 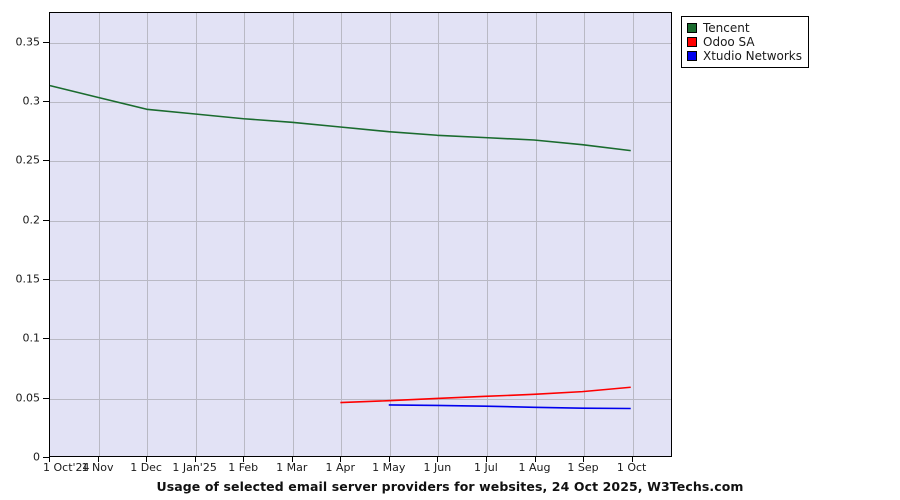 I want to click on x-axis-tick-label: 1 Nov, so click(x=97, y=467).